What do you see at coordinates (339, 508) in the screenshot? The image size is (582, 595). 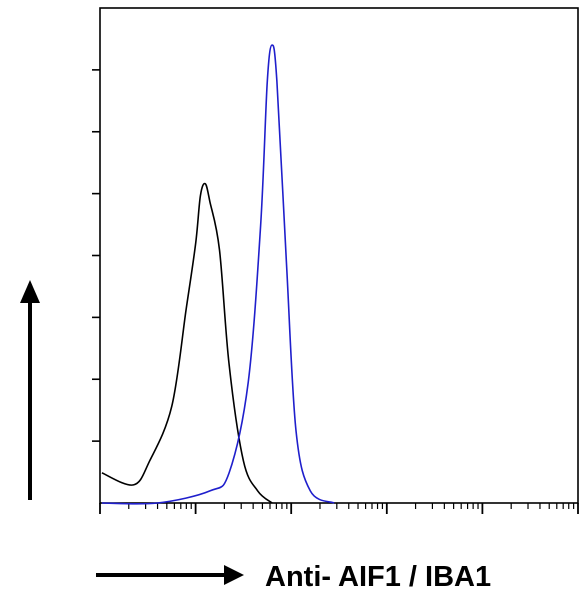 I see `x-axis-ticks` at bounding box center [339, 508].